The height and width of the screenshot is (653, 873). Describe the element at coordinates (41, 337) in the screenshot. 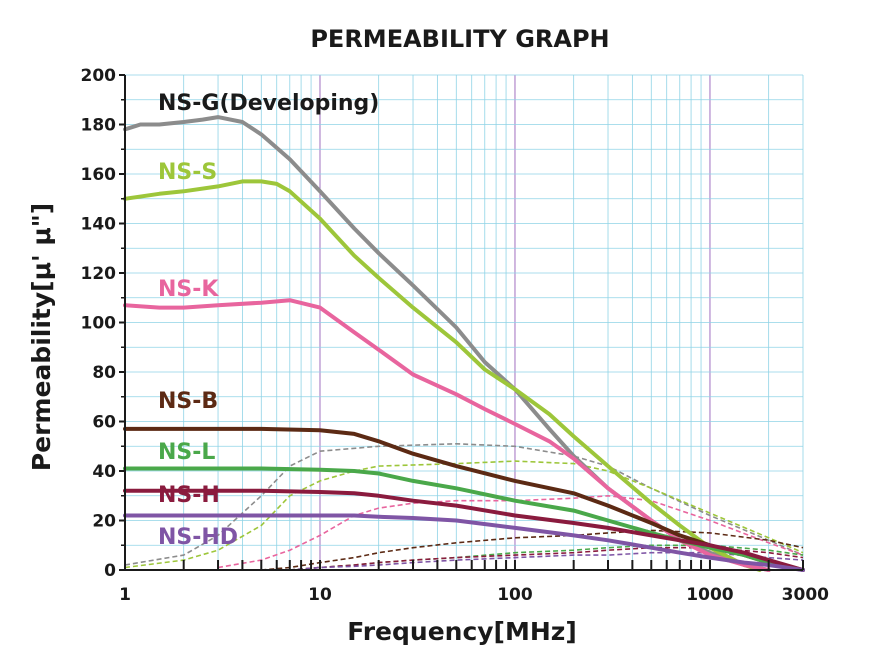

I see `y-axis-label: Permeability[μ' μ"]` at that location.